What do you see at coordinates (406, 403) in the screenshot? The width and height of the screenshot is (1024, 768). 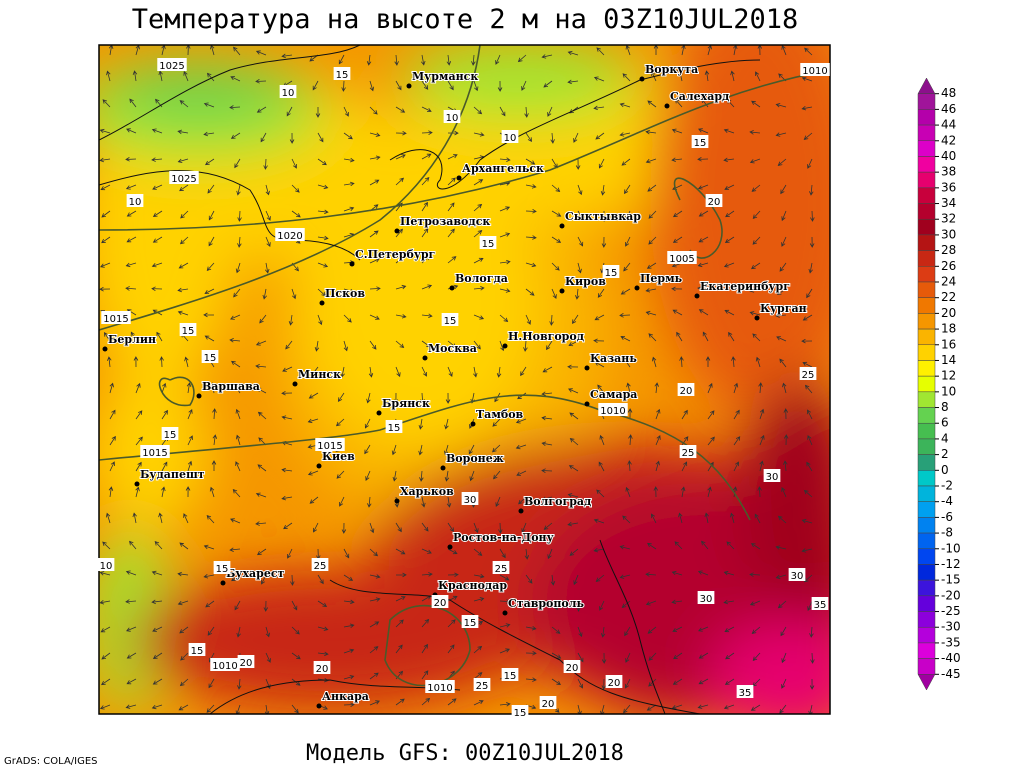 I see `city-label: Брянск` at bounding box center [406, 403].